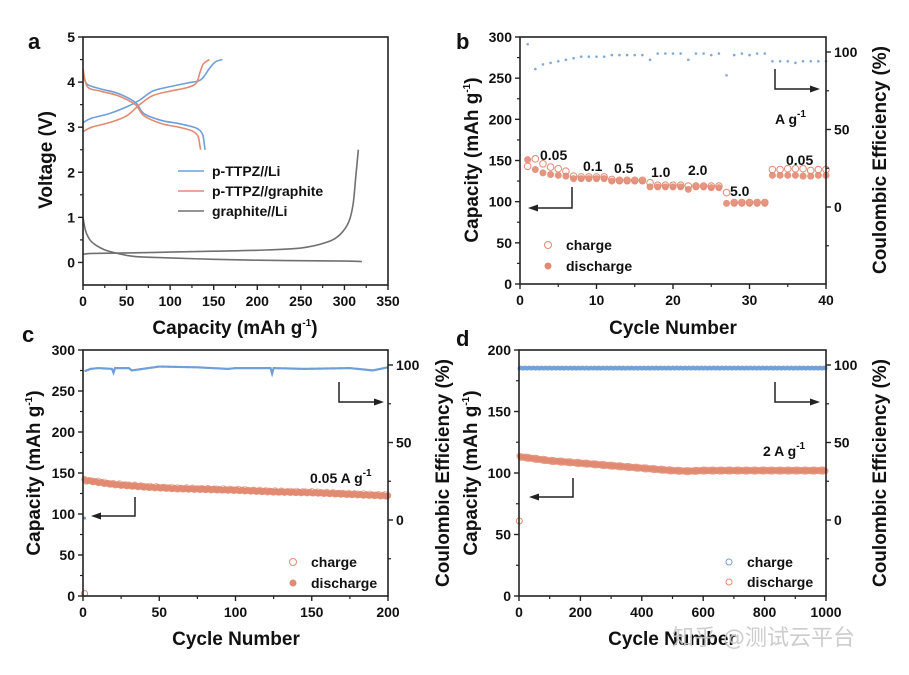 Image resolution: width=909 pixels, height=675 pixels. Describe the element at coordinates (770, 562) in the screenshot. I see `legend-label-charge: charge` at that location.